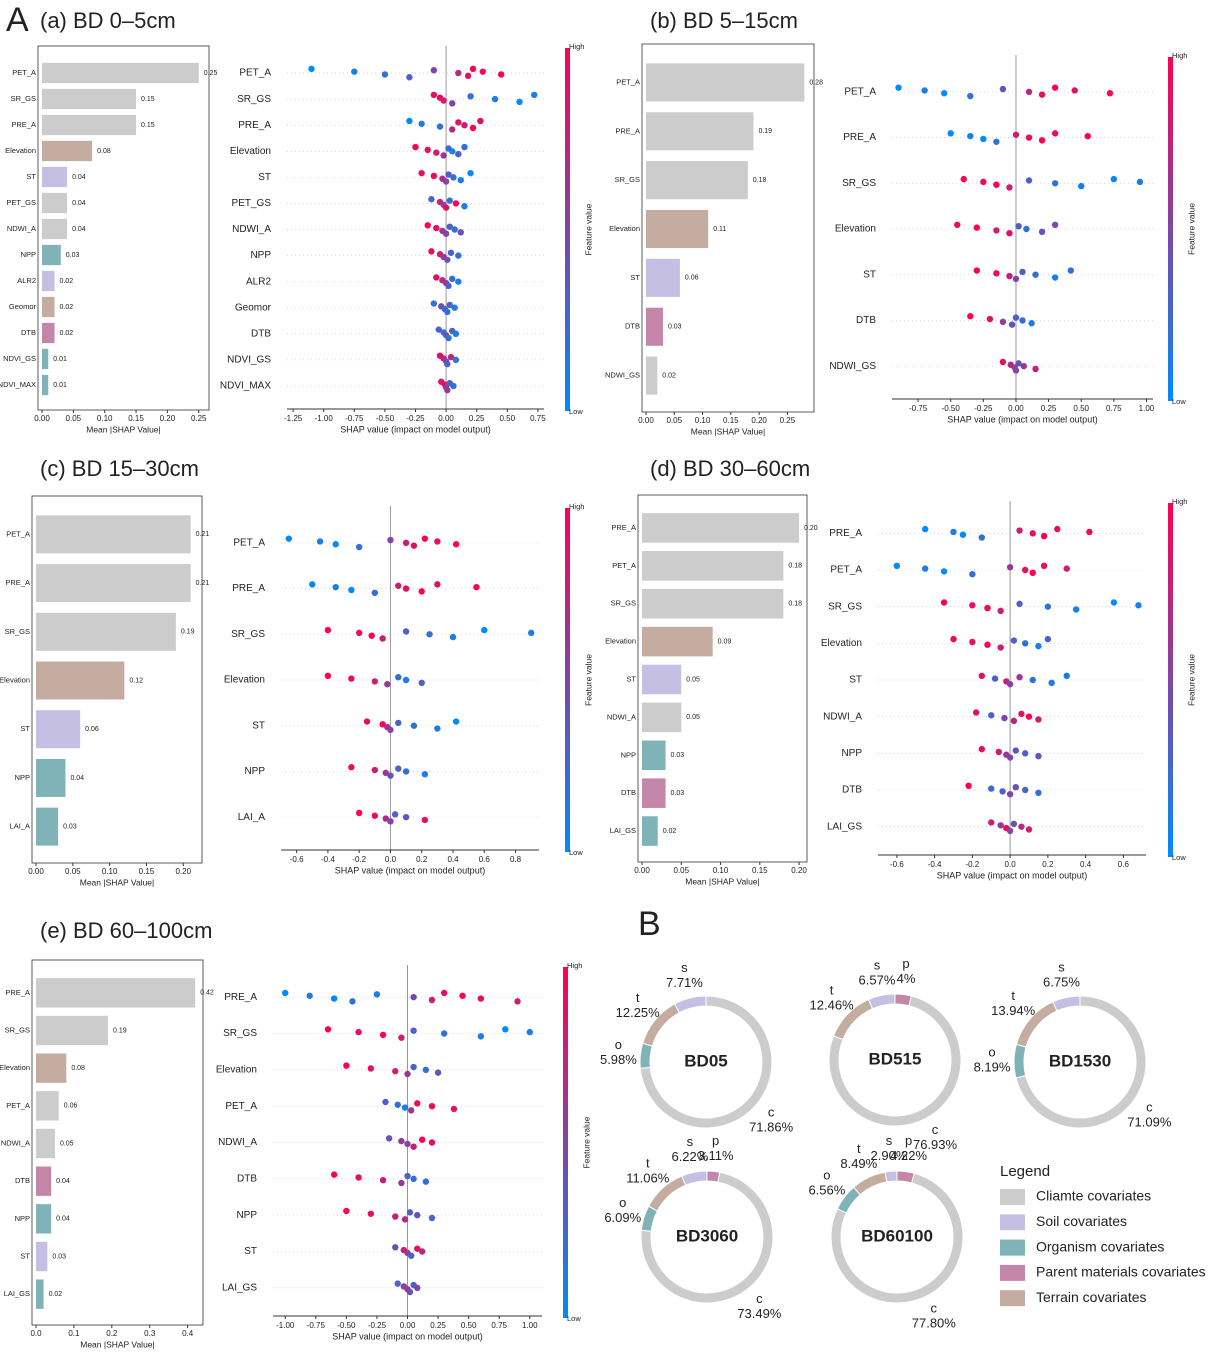  I want to click on x-axis-label: Mean |SHAP Value|, so click(728, 431).